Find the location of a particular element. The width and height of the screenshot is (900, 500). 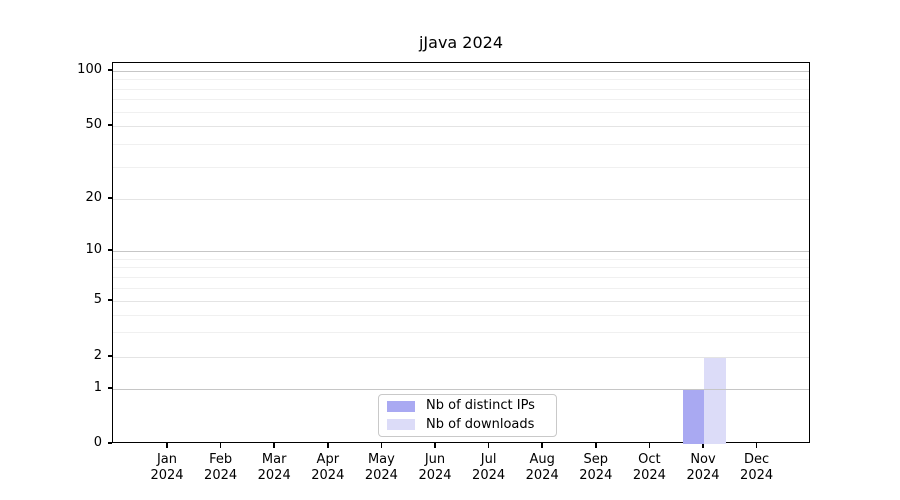

legend-item-distinct-ips: Nb of distinct IPs is located at coordinates (467, 406).